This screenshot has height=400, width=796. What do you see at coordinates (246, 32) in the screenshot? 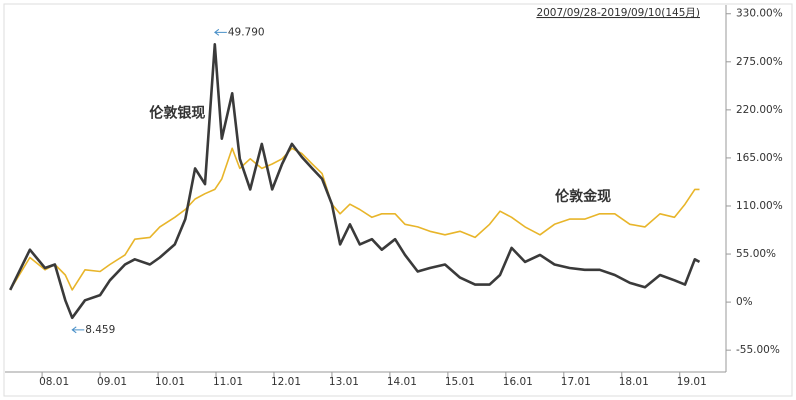
I see `annotation: 49.790` at bounding box center [246, 32].